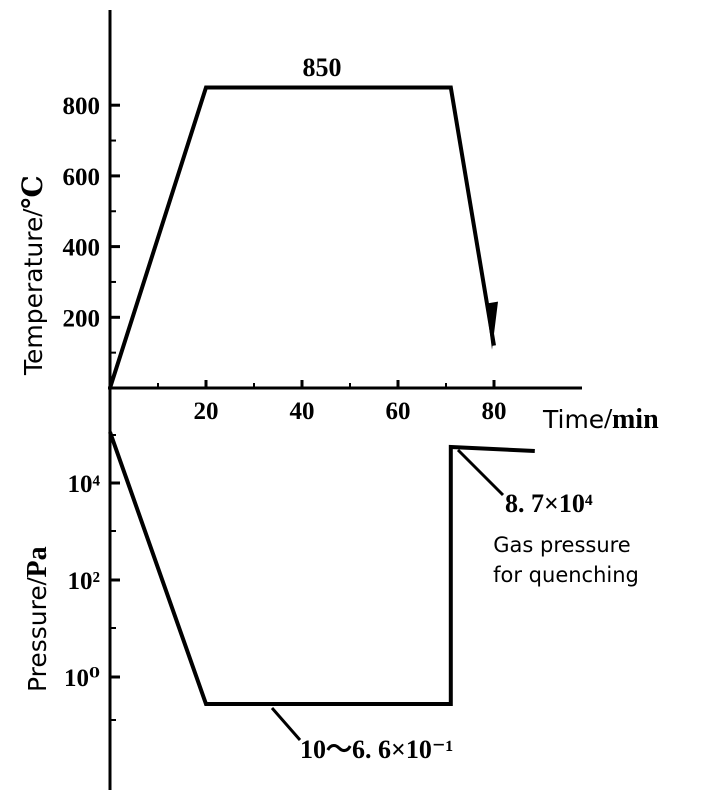 The width and height of the screenshot is (721, 798). What do you see at coordinates (494, 411) in the screenshot?
I see `time-tick-label: 80` at bounding box center [494, 411].